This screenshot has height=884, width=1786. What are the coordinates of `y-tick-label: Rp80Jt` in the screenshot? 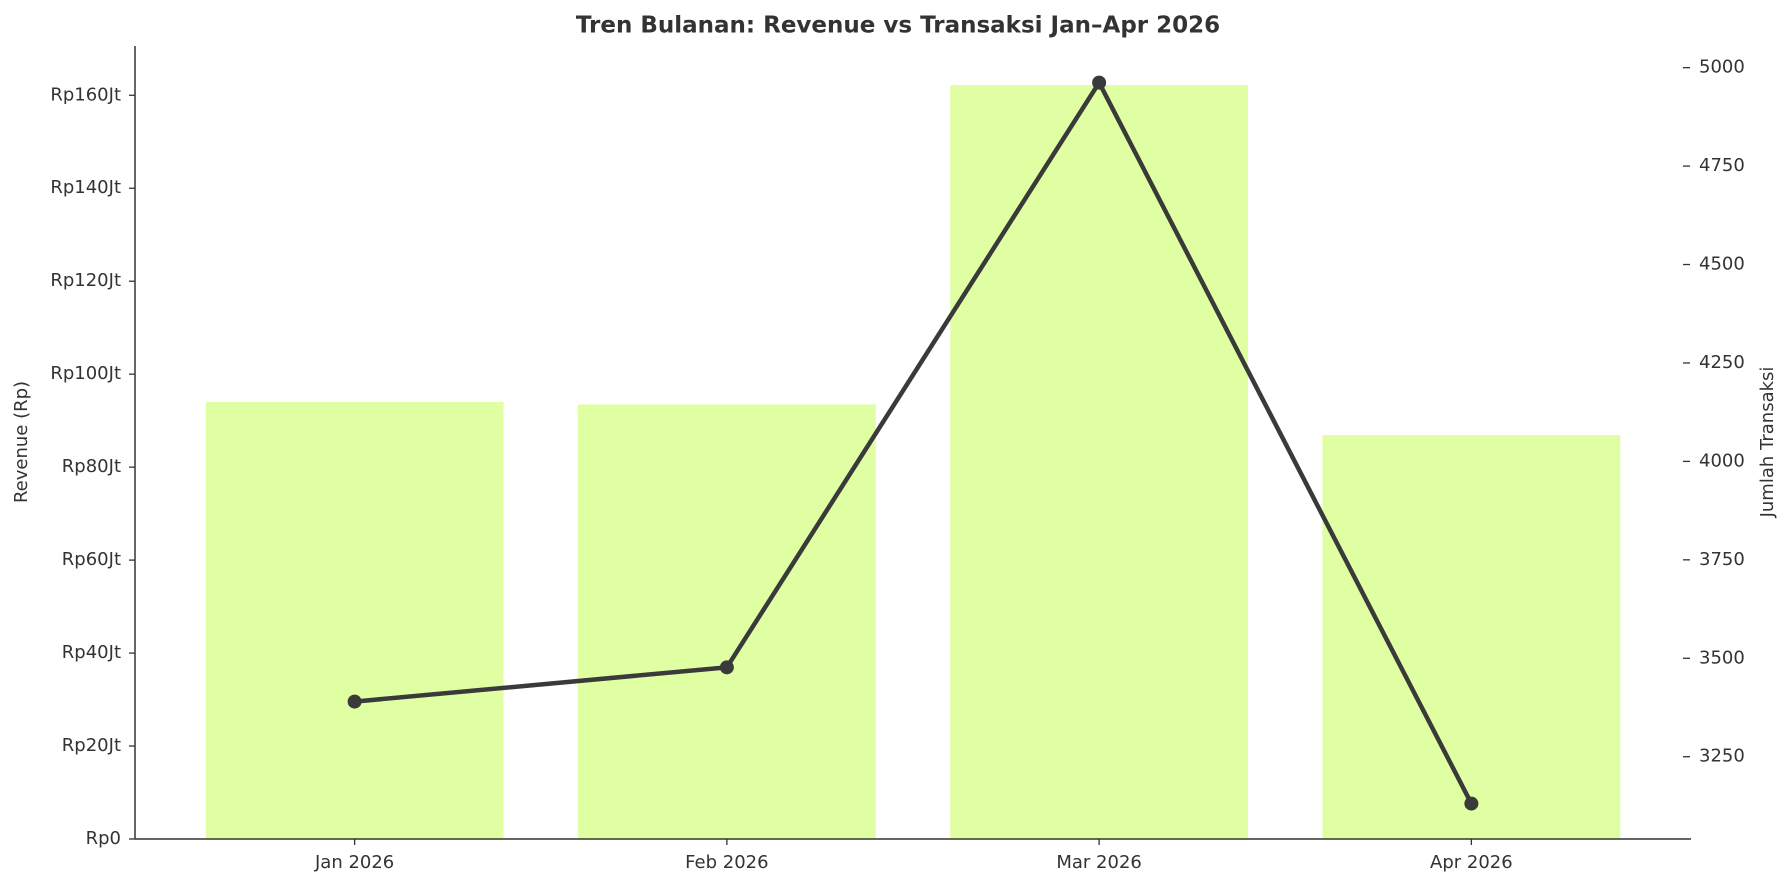 It's located at (91, 466).